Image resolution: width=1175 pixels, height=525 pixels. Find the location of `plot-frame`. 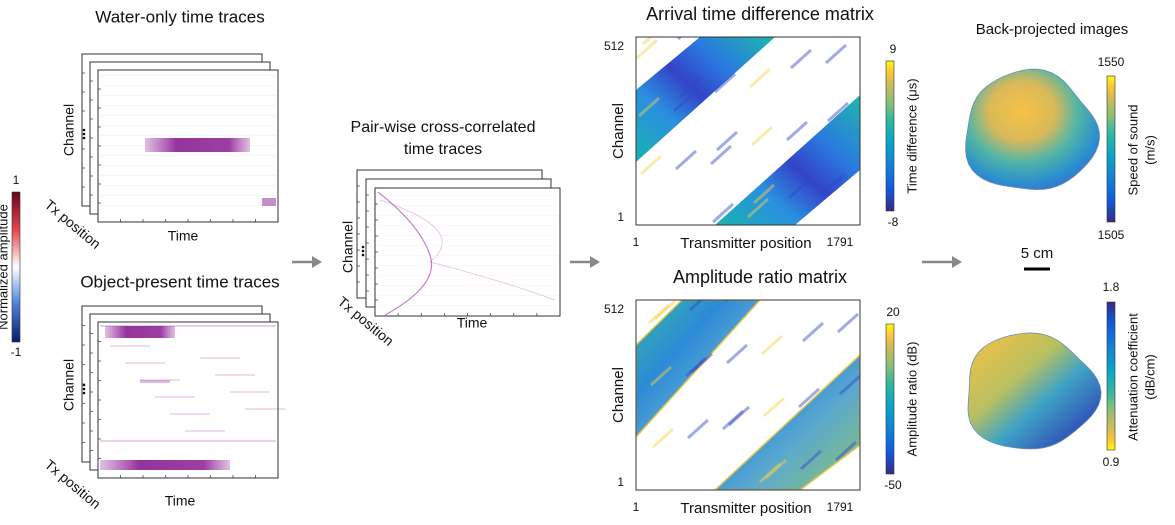

plot-frame is located at coordinates (748, 395).